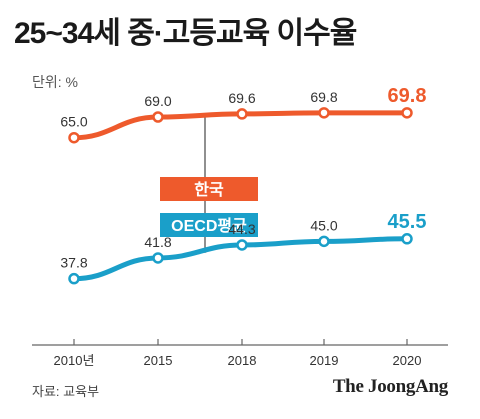  What do you see at coordinates (407, 360) in the screenshot?
I see `x-tick-label: 2020` at bounding box center [407, 360].